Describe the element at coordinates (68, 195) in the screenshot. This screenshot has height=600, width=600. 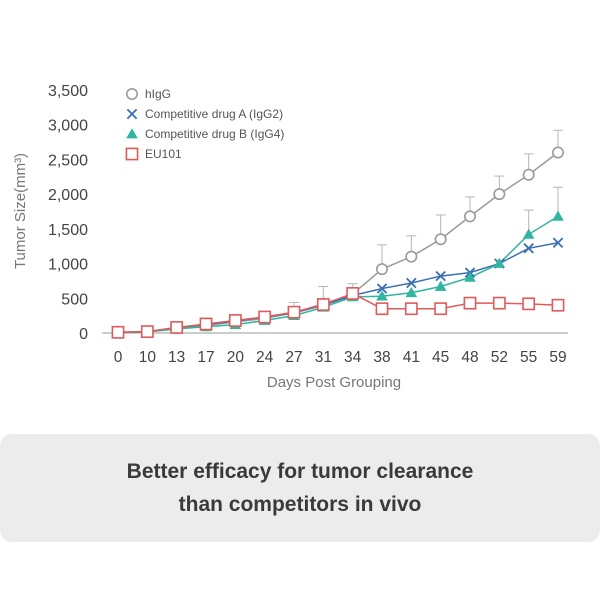
I see `y-tick-label: 2,000` at that location.